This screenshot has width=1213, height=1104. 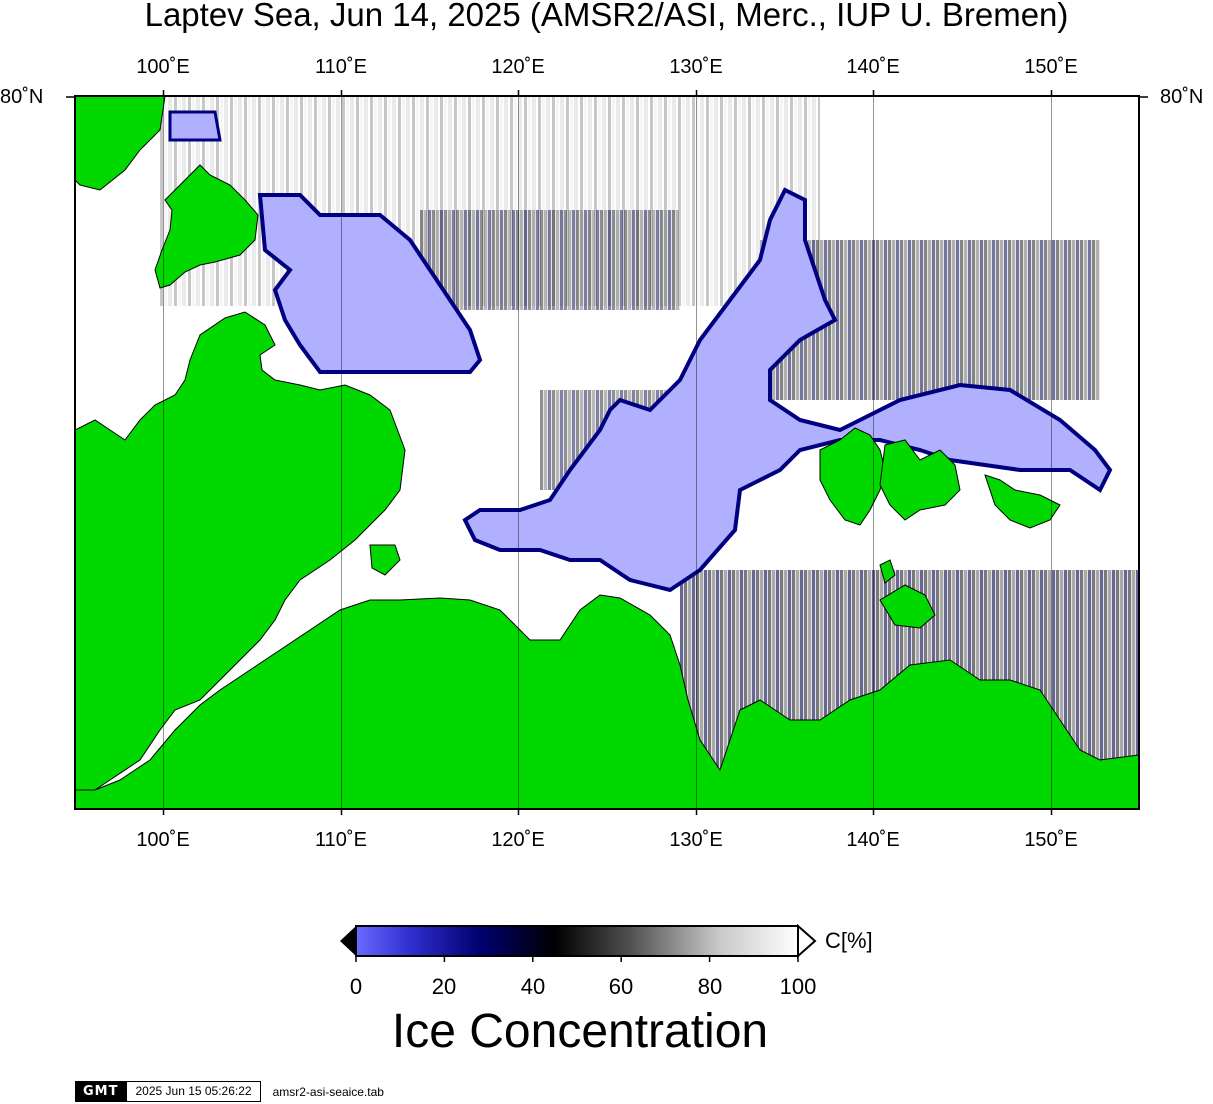 I want to click on lon-label-bottom-110: 110˚E, so click(x=341, y=840).